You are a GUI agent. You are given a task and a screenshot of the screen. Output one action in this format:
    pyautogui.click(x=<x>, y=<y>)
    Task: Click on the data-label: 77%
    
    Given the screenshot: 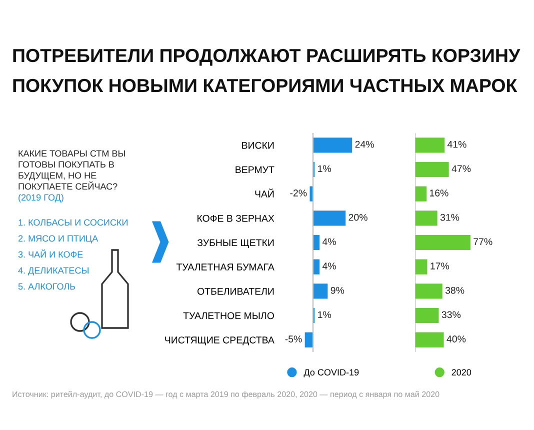 What is the action you would take?
    pyautogui.click(x=483, y=242)
    